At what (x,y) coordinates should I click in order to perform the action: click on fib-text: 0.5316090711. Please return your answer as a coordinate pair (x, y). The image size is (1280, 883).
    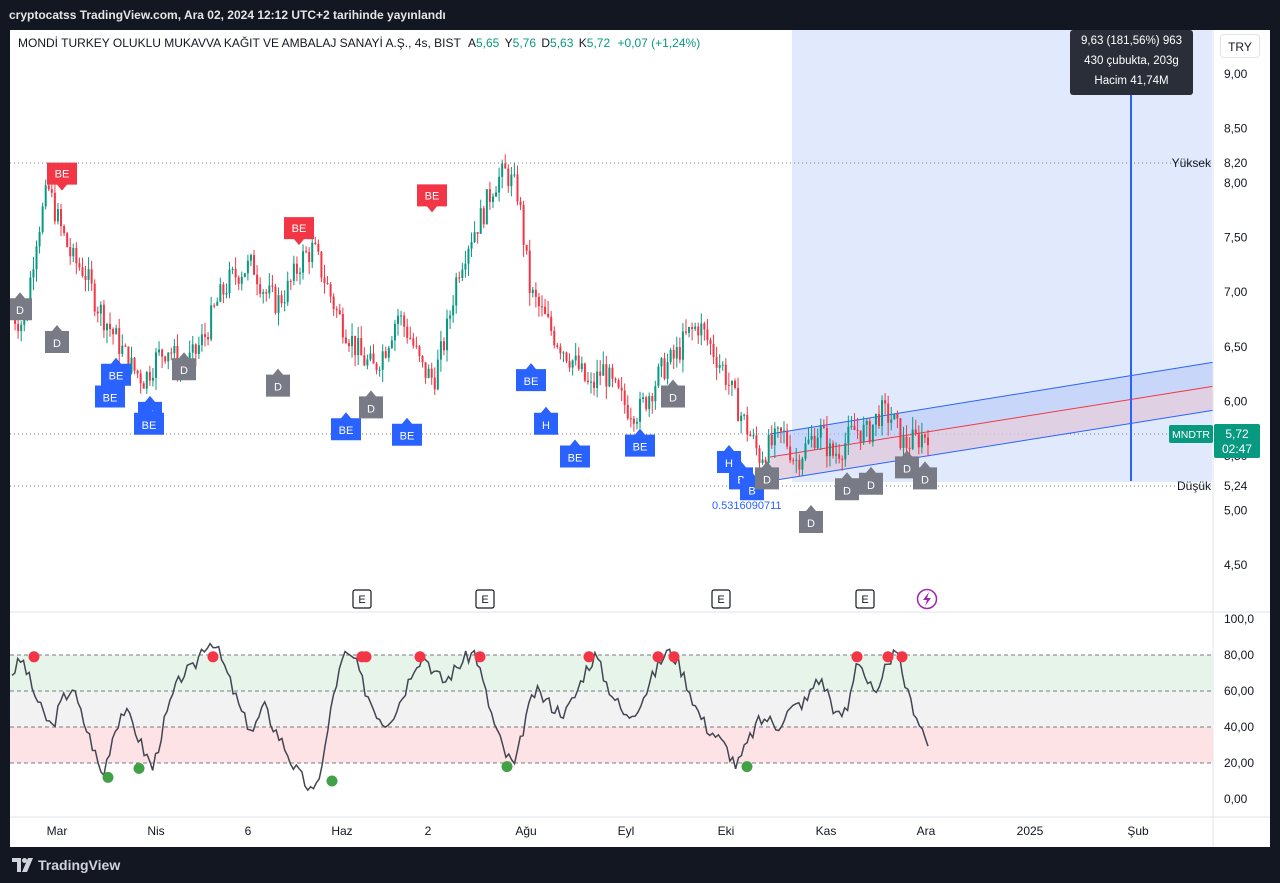
    Looking at the image, I should click on (747, 506).